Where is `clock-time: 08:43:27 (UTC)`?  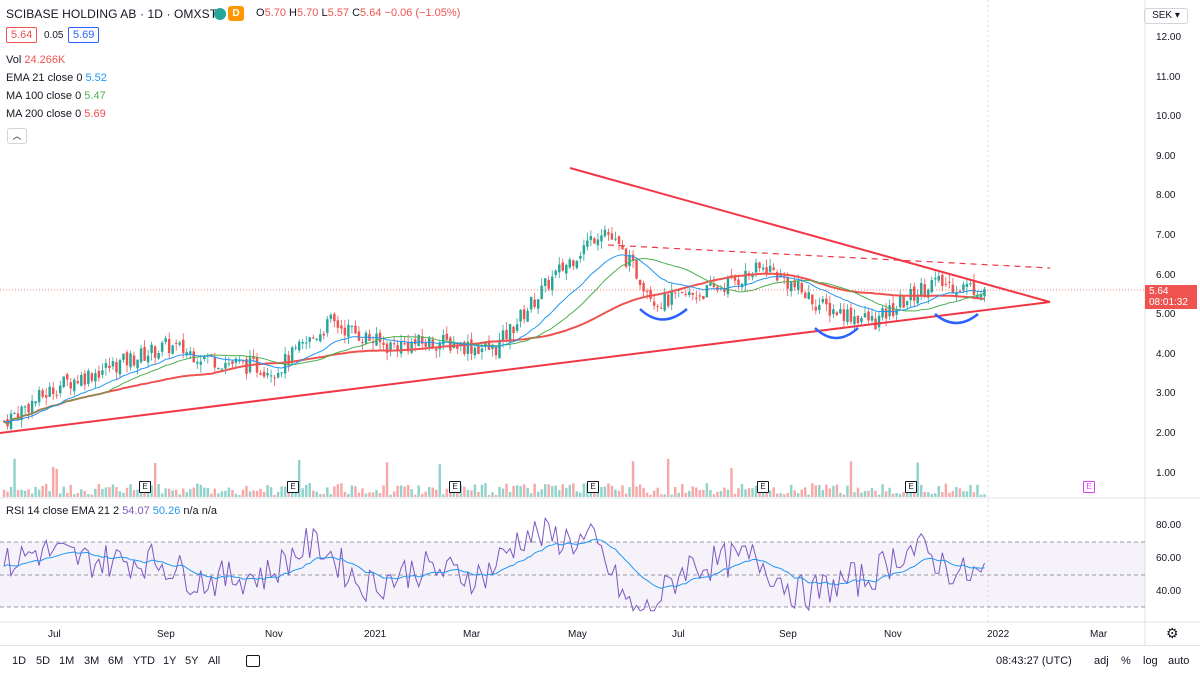
clock-time: 08:43:27 (UTC) is located at coordinates (1034, 661).